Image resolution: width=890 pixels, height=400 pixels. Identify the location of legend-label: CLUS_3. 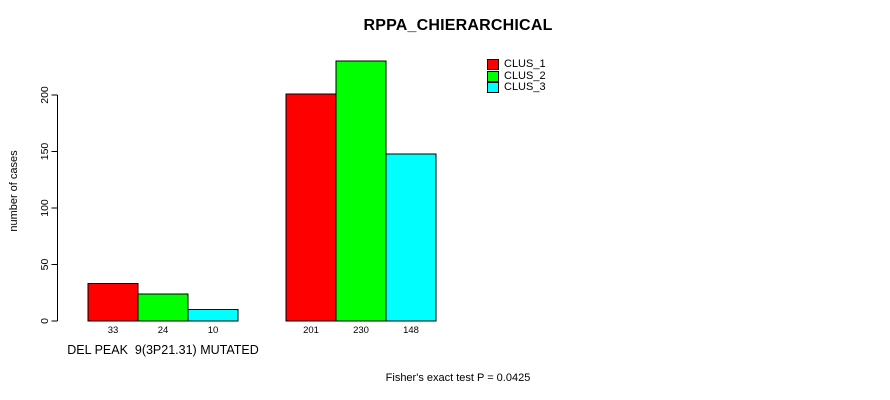
(525, 87).